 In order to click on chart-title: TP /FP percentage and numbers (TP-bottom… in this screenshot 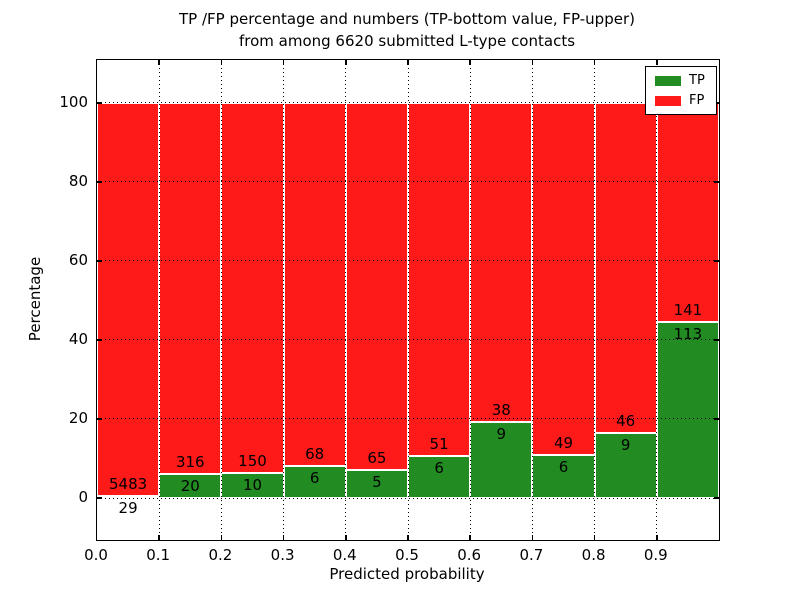, I will do `click(407, 30)`.